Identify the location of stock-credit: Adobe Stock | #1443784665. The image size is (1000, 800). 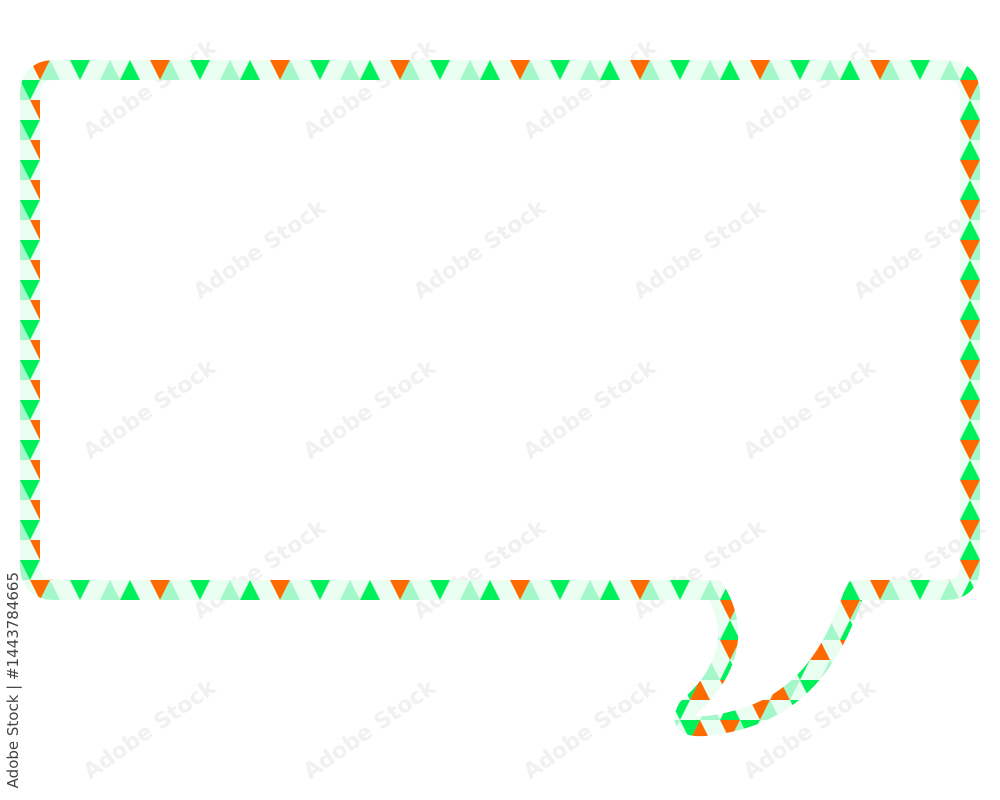
(13, 679).